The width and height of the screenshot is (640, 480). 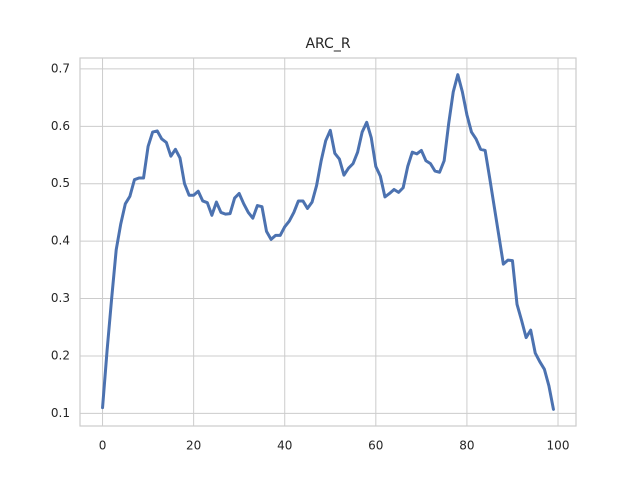 I want to click on y-tick-label: 0.6, so click(x=60, y=126).